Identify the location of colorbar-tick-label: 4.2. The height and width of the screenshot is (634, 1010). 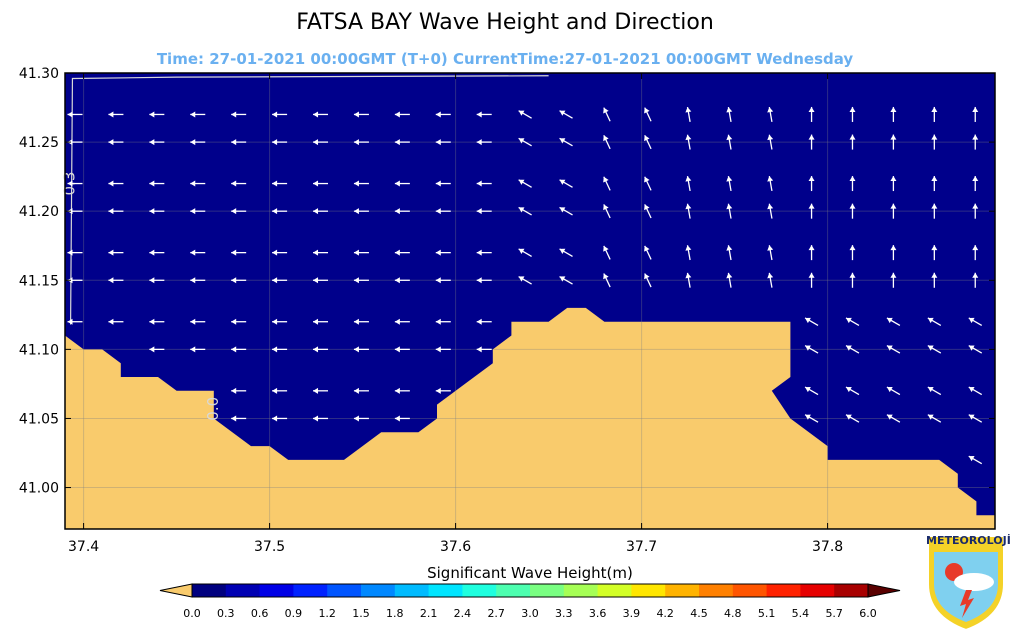
(665, 613).